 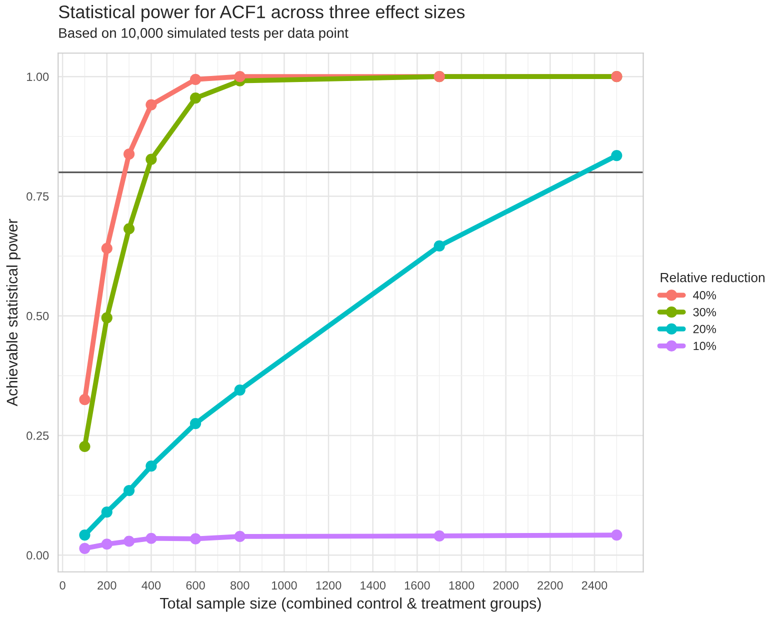 What do you see at coordinates (203, 34) in the screenshot?
I see `chart-subtitle: Based on 10,000 simulated tests per data point` at bounding box center [203, 34].